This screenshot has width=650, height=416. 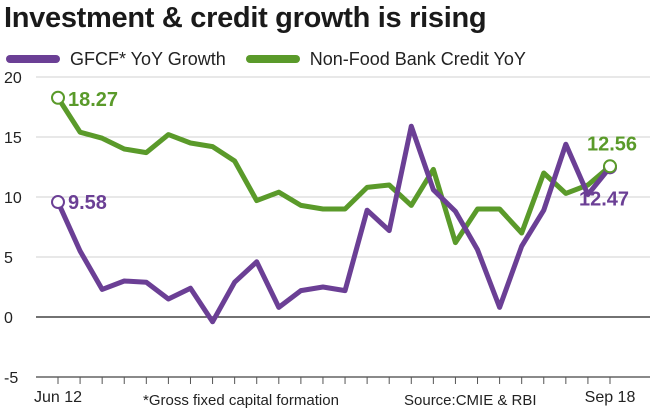 I want to click on y-tick-label: 5, so click(x=8, y=258).